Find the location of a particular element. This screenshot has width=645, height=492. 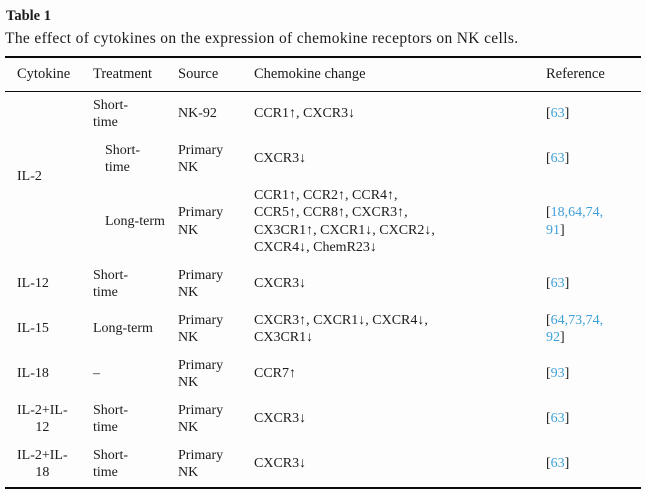

citation-link: 93 is located at coordinates (557, 374).